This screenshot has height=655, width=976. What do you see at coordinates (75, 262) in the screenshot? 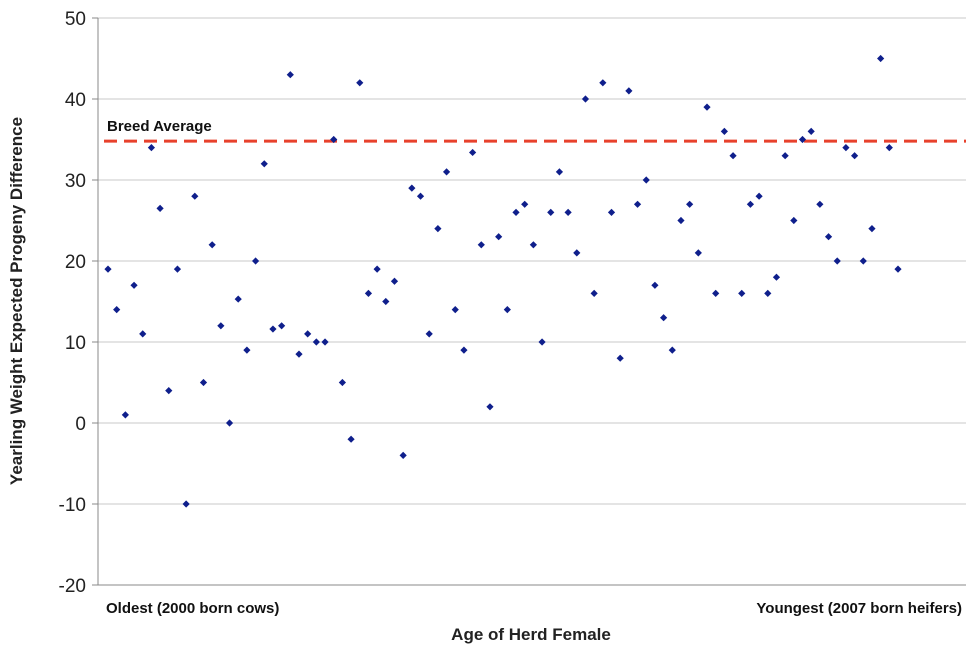
I see `y-tick-label: 20` at bounding box center [75, 262].